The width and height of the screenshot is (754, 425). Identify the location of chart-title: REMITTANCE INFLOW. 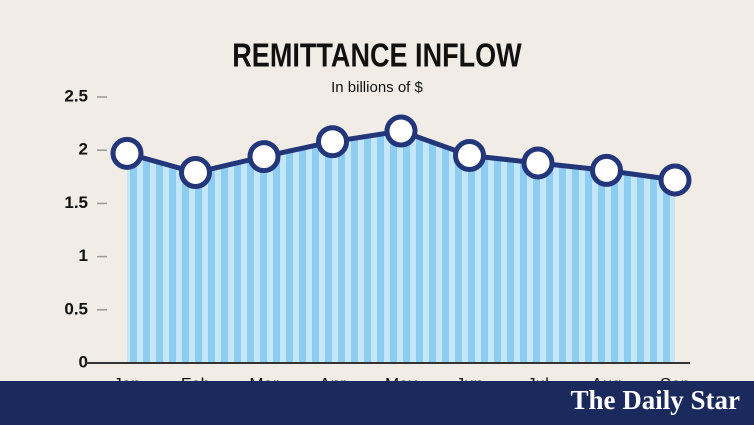
(377, 56).